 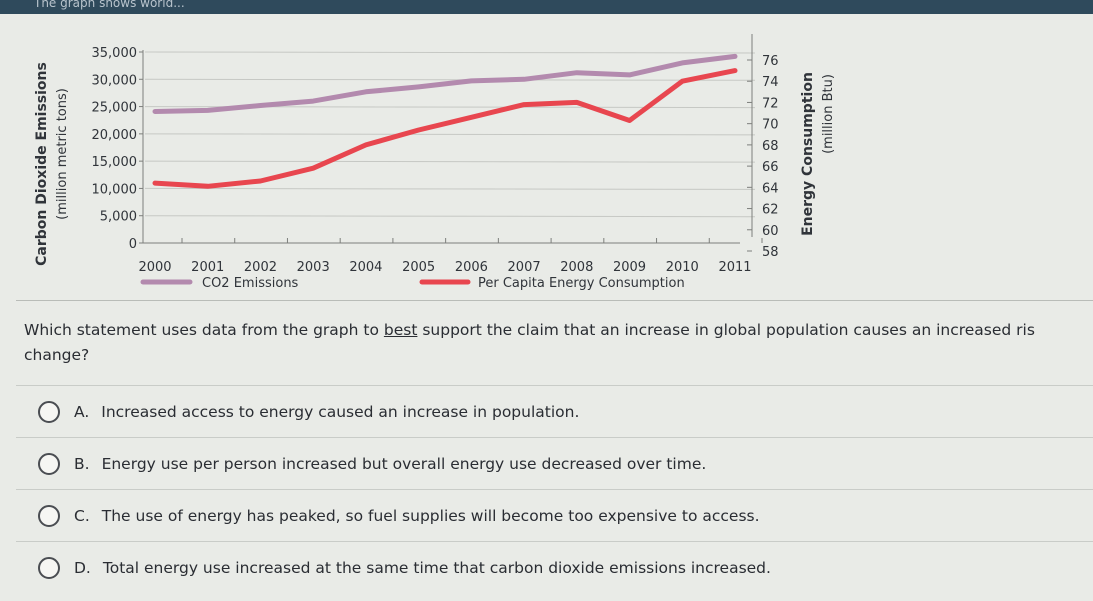 I want to click on x-axis-tick-label: 2006, so click(x=471, y=267).